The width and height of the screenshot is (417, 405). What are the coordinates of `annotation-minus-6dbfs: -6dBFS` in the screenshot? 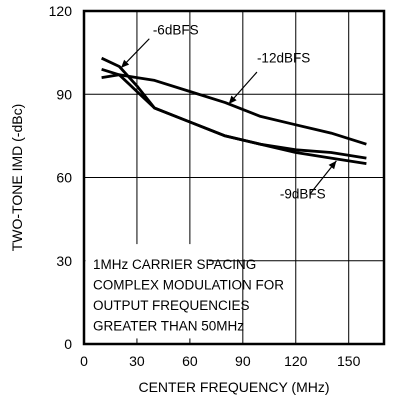 It's located at (176, 30).